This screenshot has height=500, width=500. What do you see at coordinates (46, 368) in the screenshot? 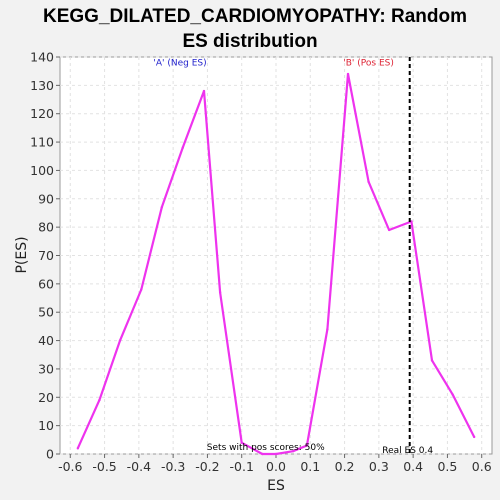
I see `y-tick-label: 30` at bounding box center [46, 368].